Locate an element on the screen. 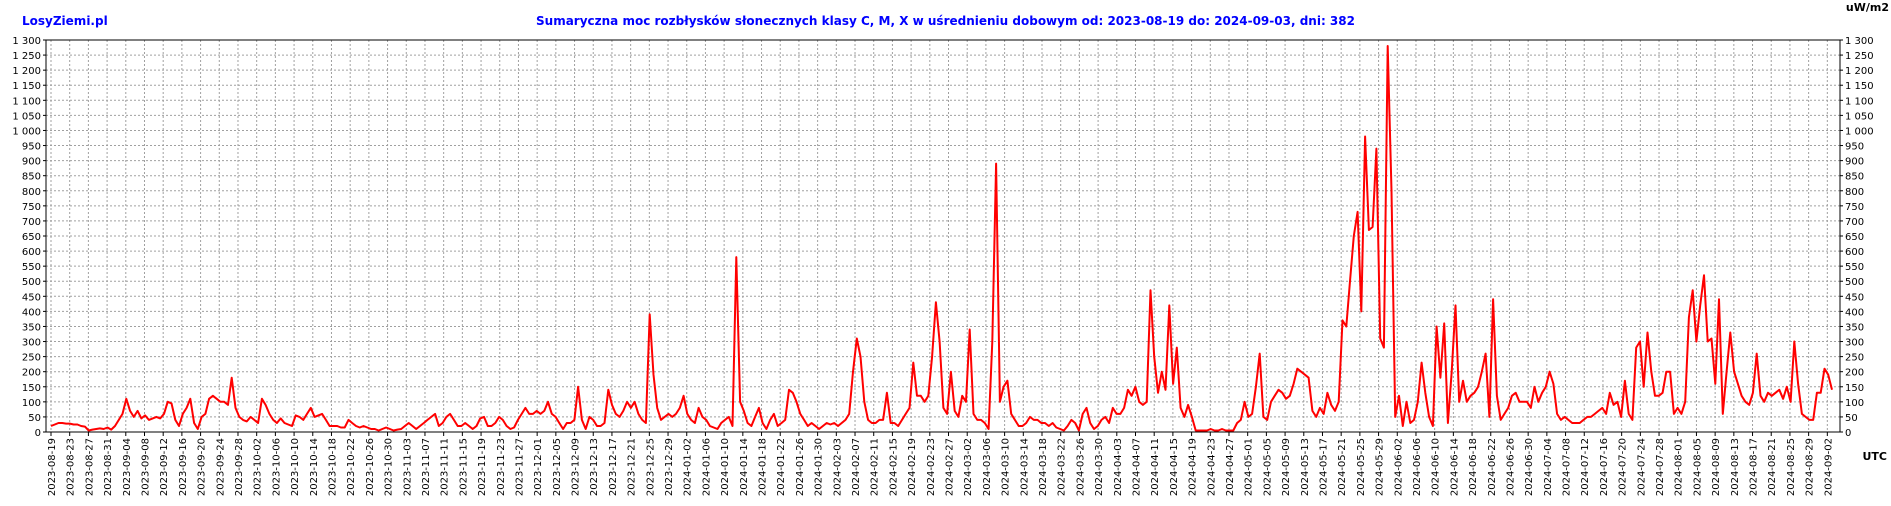 This screenshot has height=506, width=1891. x-tick-label: 2024-05-17 is located at coordinates (1323, 467).